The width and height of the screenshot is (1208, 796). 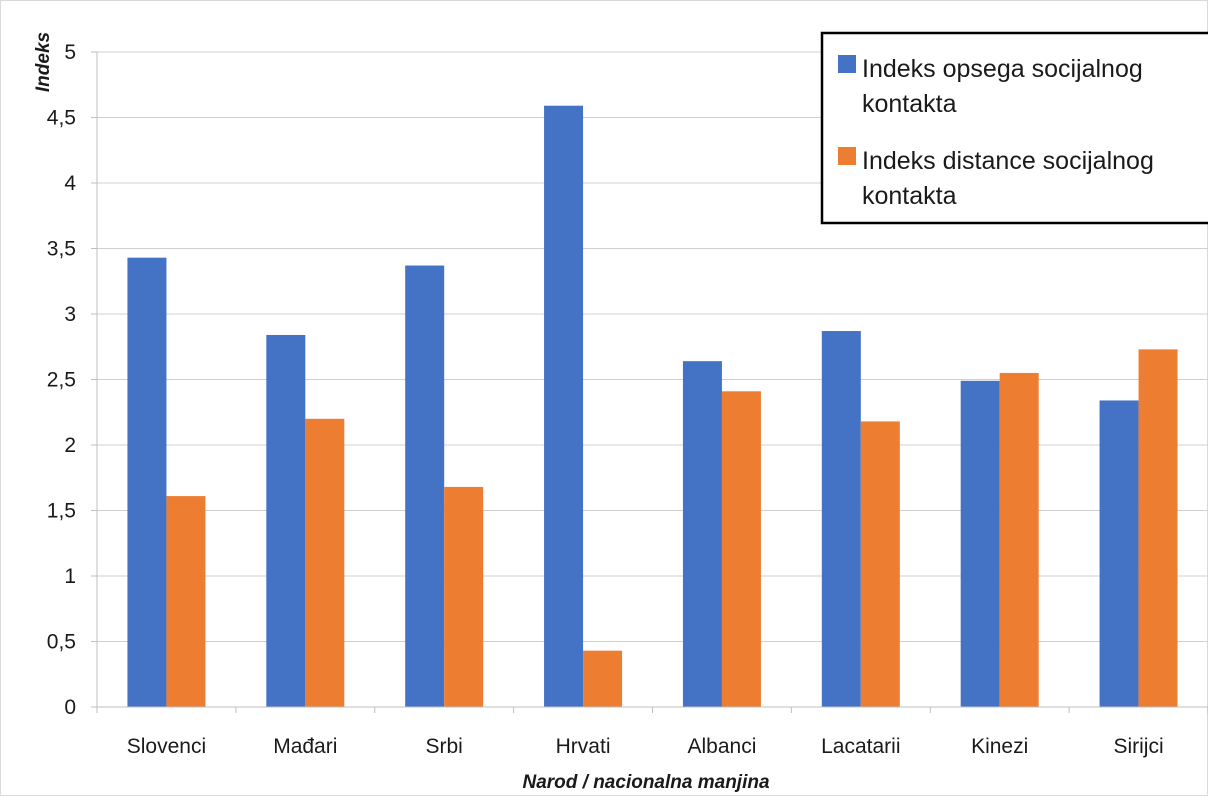 What do you see at coordinates (61, 249) in the screenshot?
I see `y-tick-label: 3,5` at bounding box center [61, 249].